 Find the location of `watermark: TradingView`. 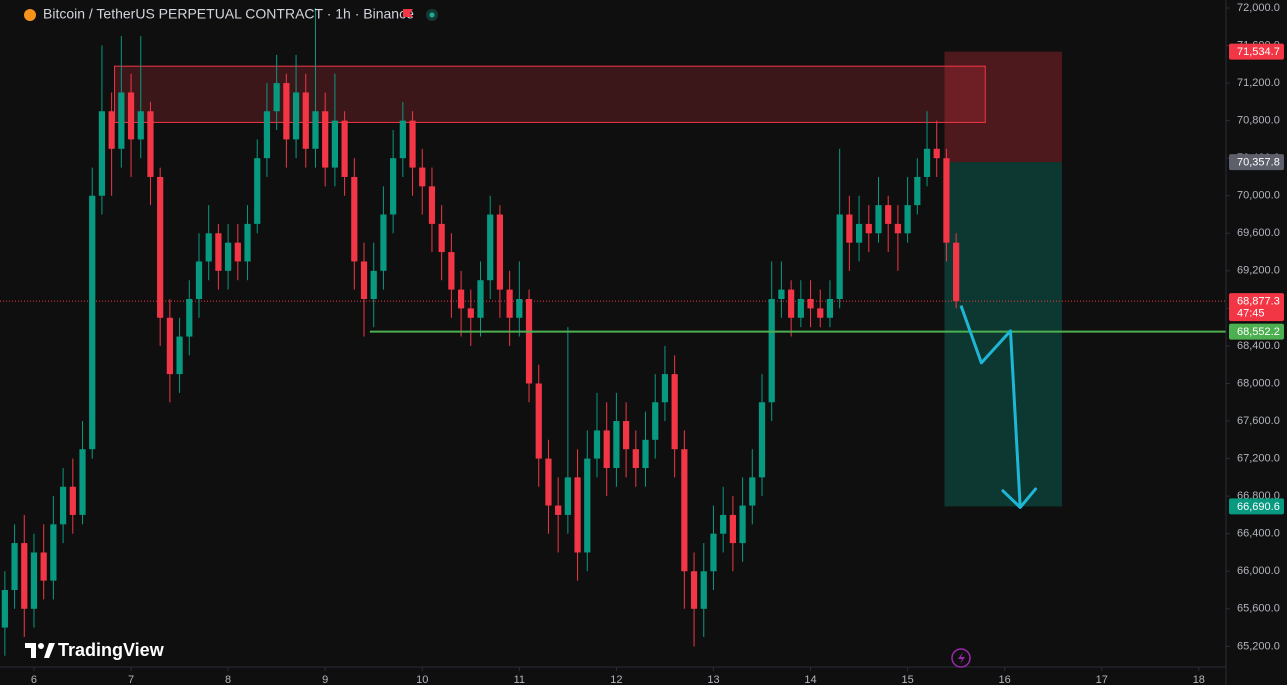

watermark: TradingView is located at coordinates (111, 650).